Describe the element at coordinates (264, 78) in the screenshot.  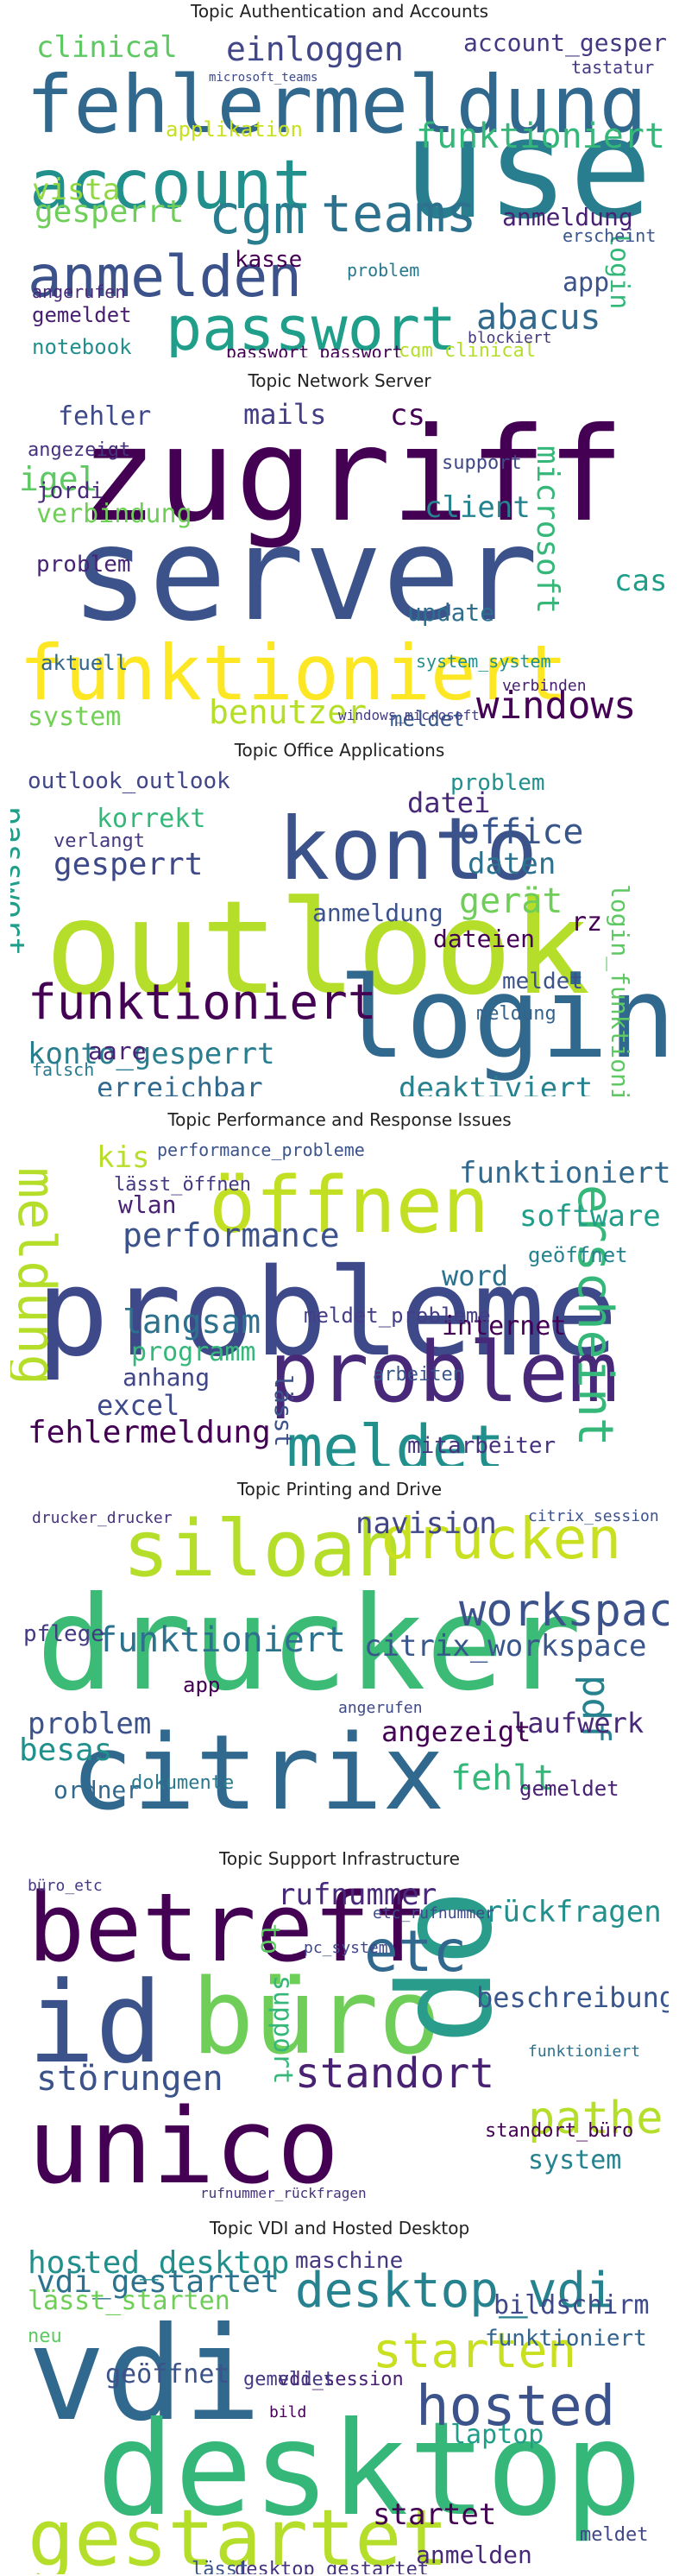
I see `word-cloud-word: microsoft_teams` at that location.